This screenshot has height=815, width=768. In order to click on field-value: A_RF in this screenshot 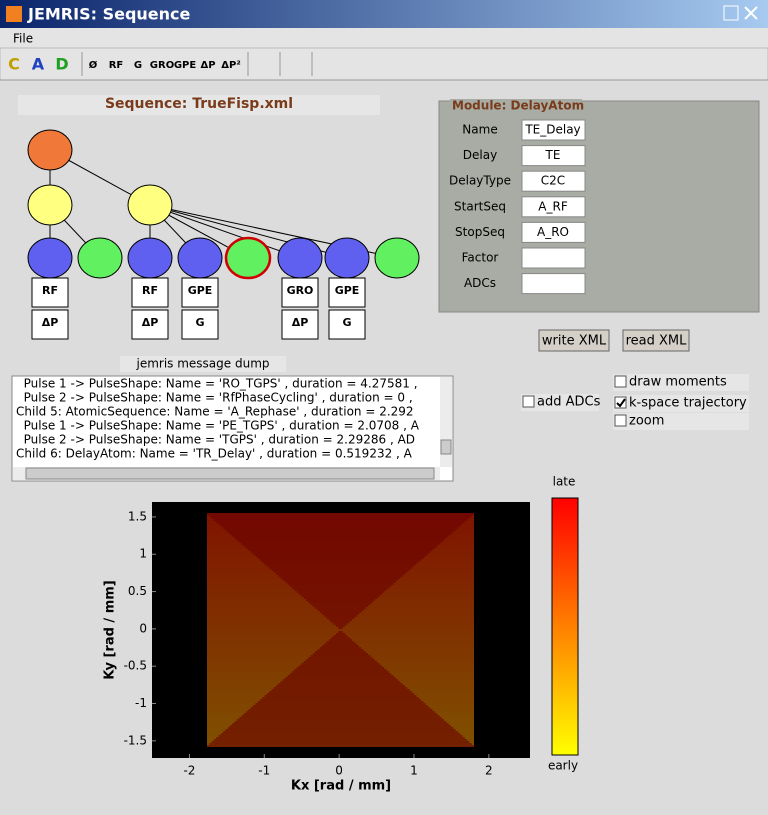, I will do `click(553, 206)`.